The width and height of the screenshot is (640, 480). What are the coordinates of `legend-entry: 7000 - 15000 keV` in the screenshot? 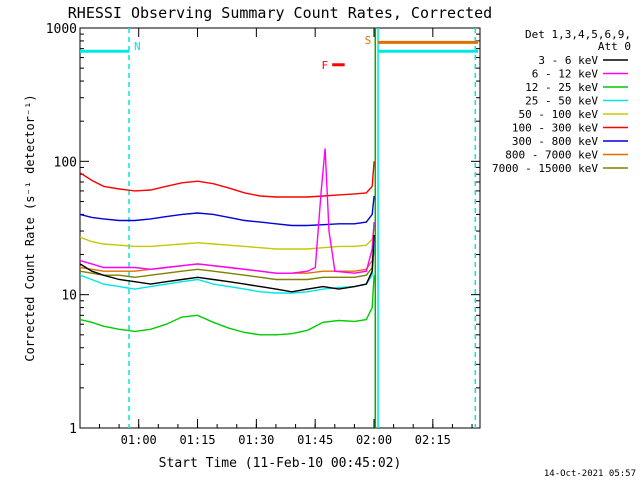 It's located at (545, 168).